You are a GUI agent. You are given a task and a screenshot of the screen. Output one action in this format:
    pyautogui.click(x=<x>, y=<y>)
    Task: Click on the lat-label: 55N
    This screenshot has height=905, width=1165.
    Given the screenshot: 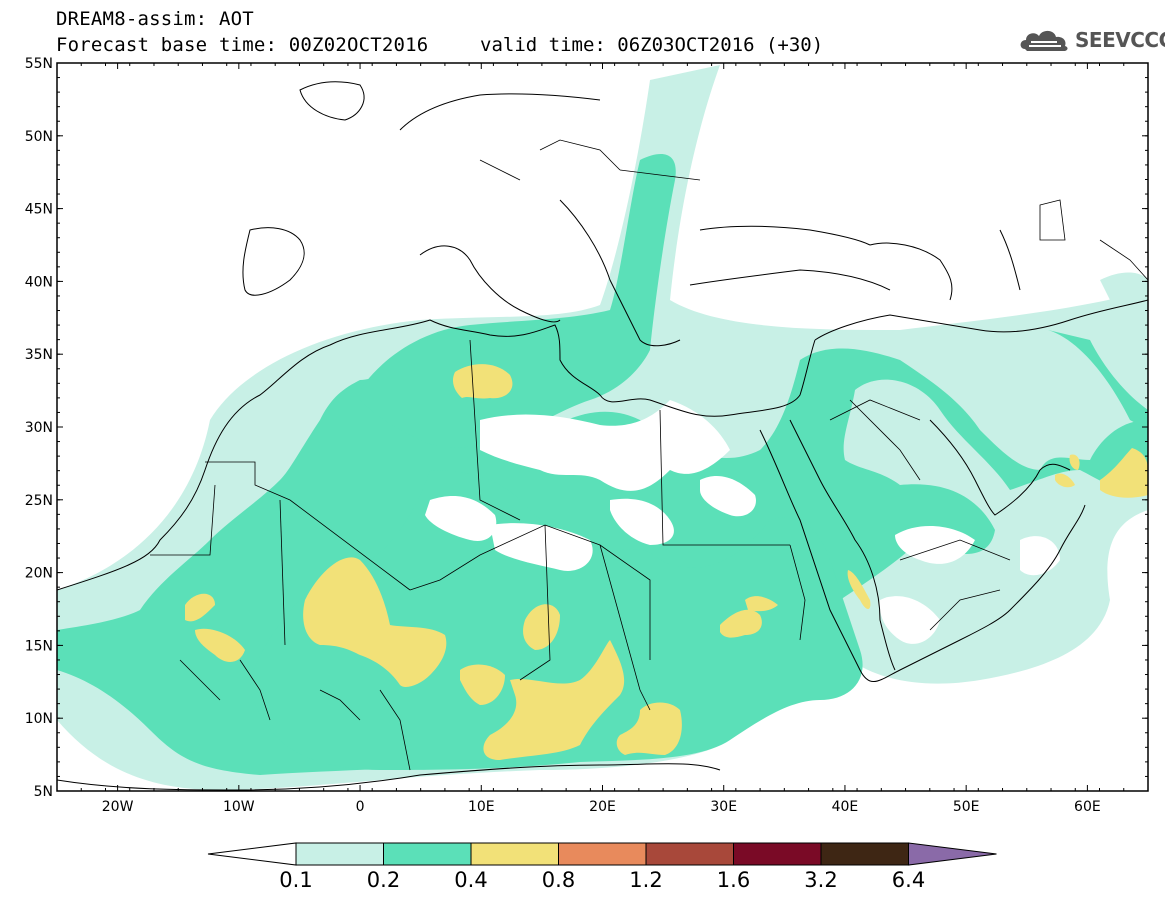 What is the action you would take?
    pyautogui.click(x=39, y=64)
    